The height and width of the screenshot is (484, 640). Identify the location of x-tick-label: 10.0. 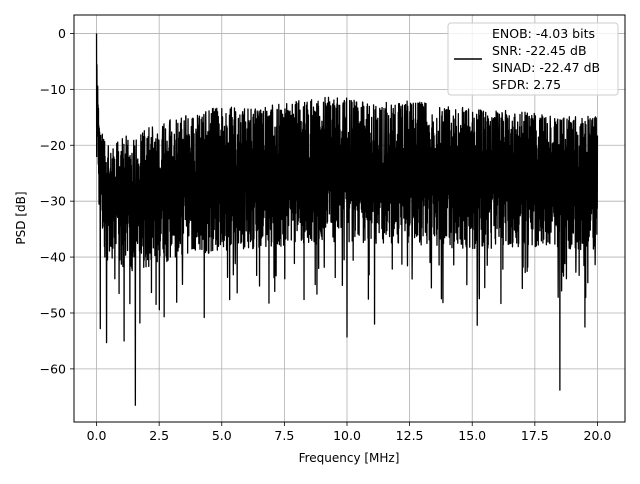
(347, 435).